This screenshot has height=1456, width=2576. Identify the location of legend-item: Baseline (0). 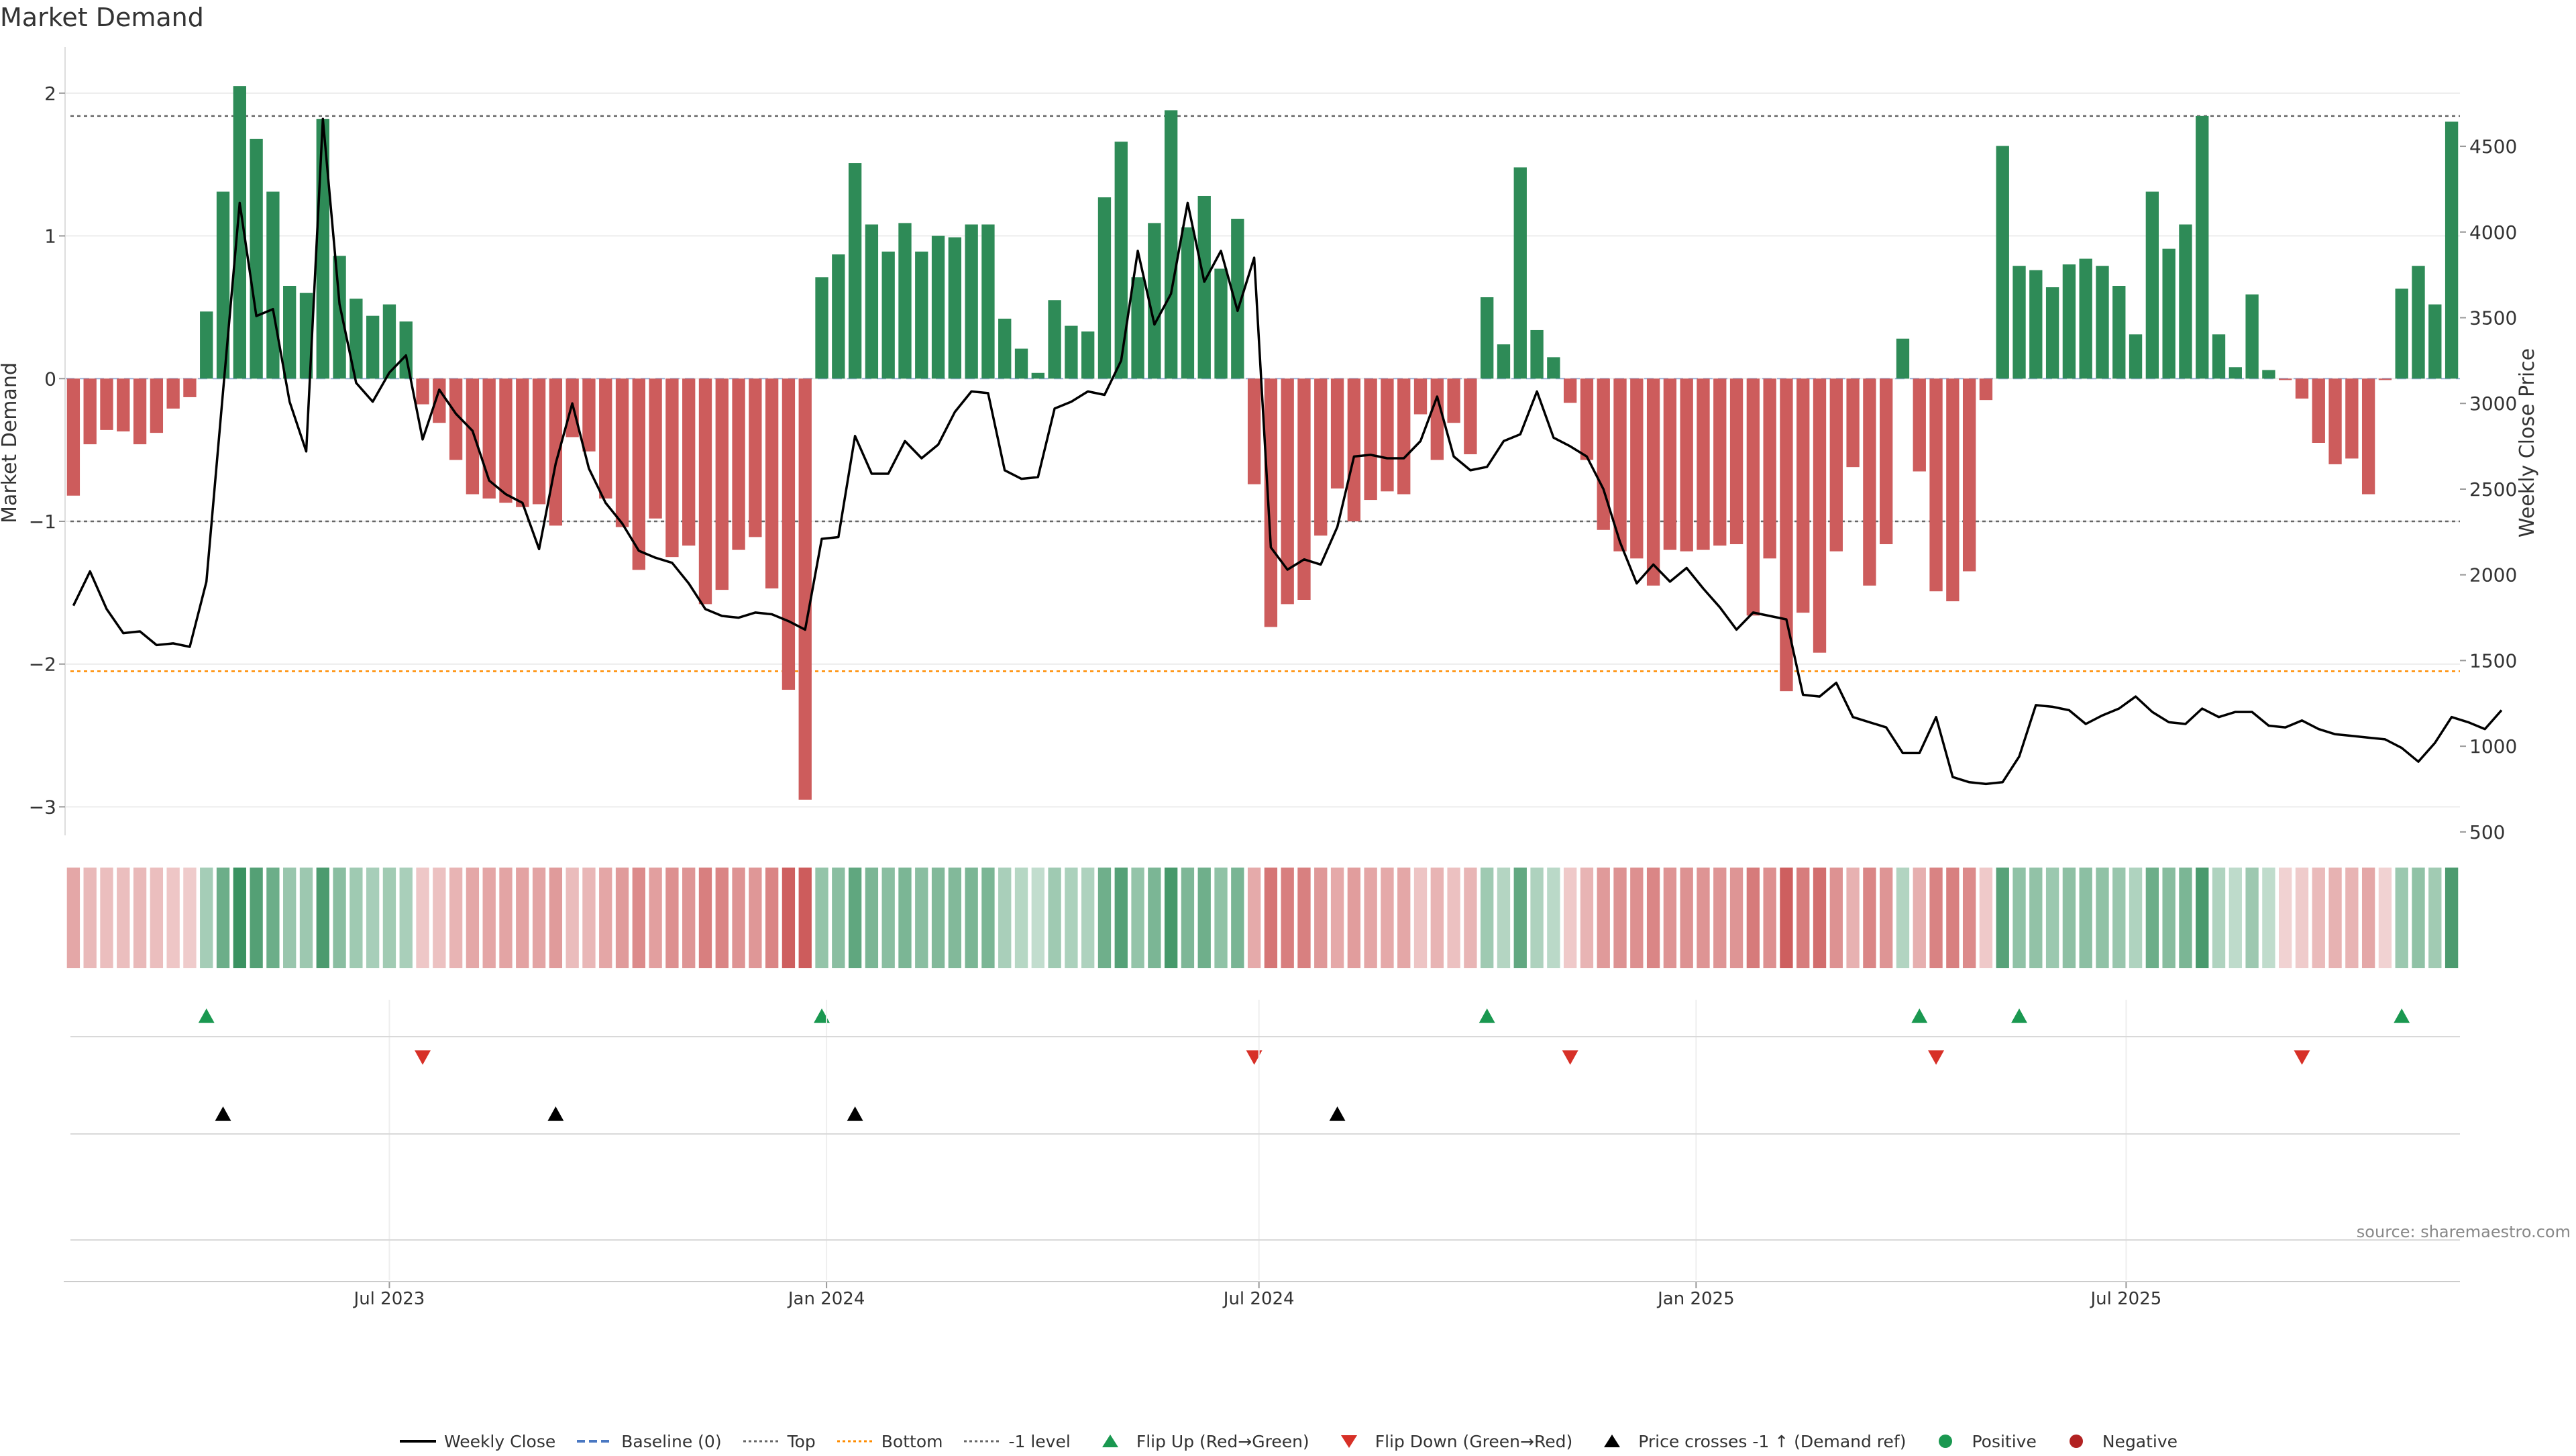
(649, 1442).